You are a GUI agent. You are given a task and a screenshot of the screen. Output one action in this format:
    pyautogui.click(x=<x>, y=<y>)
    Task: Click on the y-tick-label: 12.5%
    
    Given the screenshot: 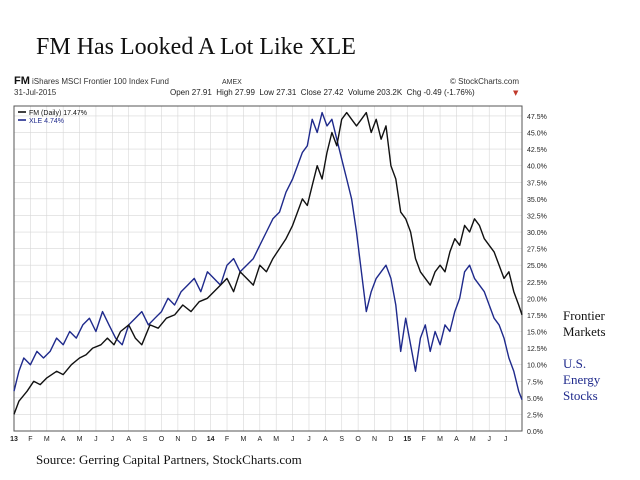 What is the action you would take?
    pyautogui.click(x=537, y=349)
    